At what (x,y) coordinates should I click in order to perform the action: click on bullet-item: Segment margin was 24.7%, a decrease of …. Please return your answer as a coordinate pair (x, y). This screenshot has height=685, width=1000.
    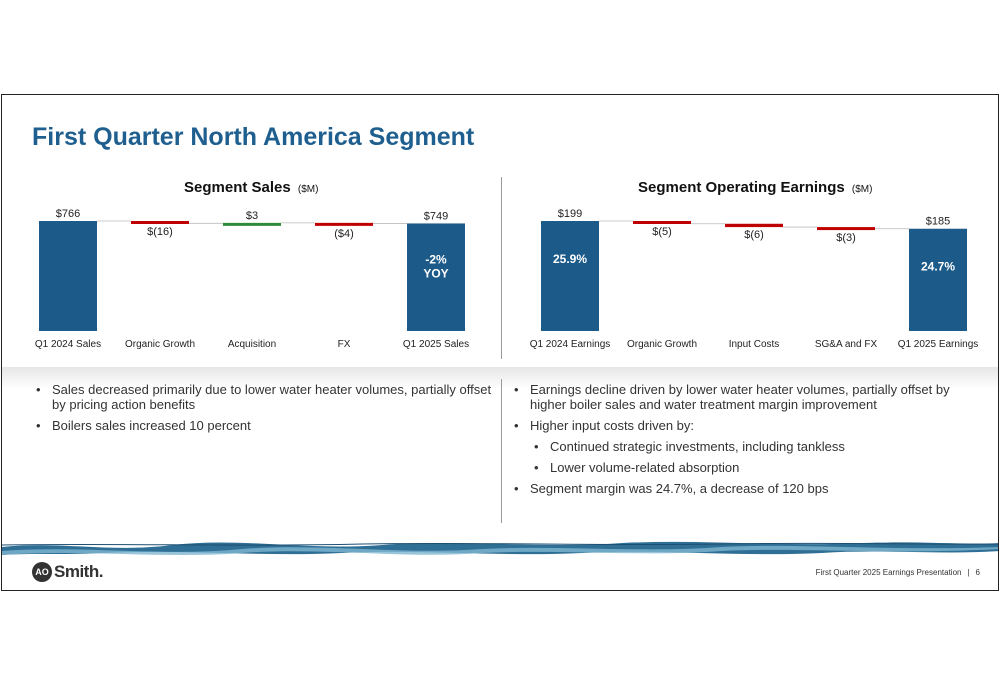
    Looking at the image, I should click on (747, 488).